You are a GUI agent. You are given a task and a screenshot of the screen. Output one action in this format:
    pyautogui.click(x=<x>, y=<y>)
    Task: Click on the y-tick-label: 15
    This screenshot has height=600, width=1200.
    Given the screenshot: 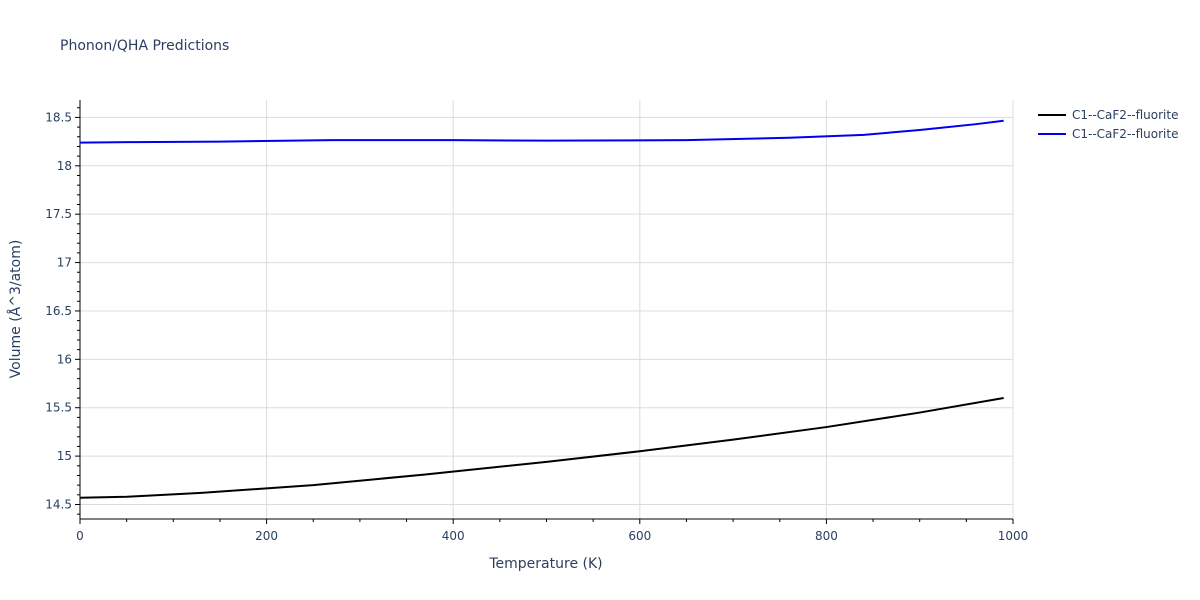 What is the action you would take?
    pyautogui.click(x=64, y=456)
    